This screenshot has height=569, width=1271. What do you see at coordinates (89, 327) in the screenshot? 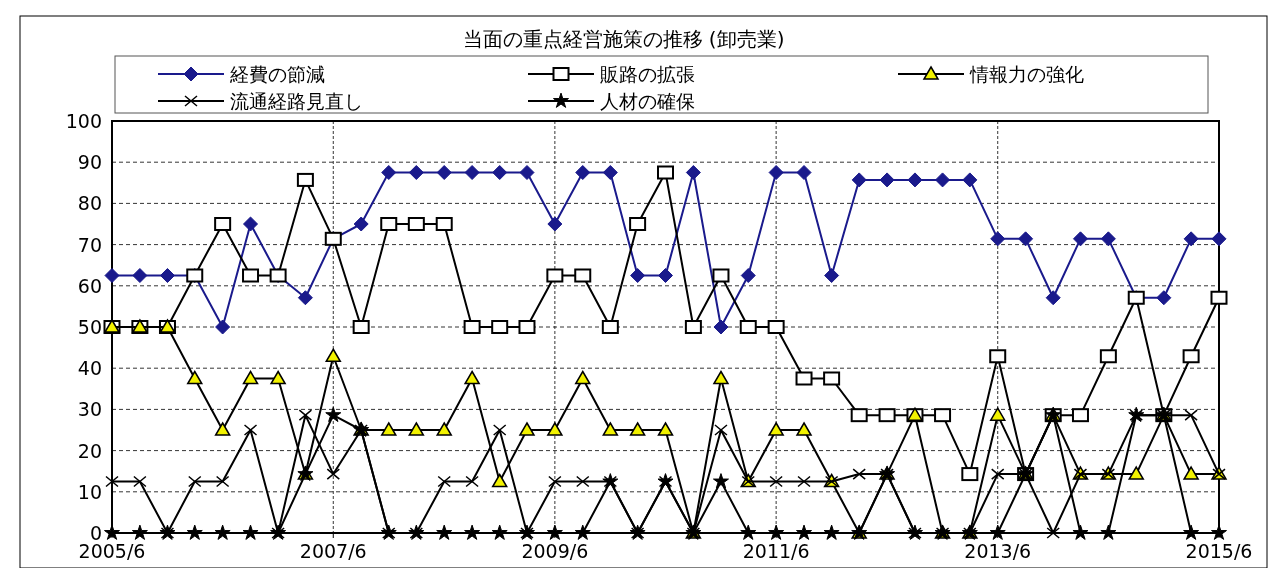
I see `y-tick-label: 50` at bounding box center [89, 327].